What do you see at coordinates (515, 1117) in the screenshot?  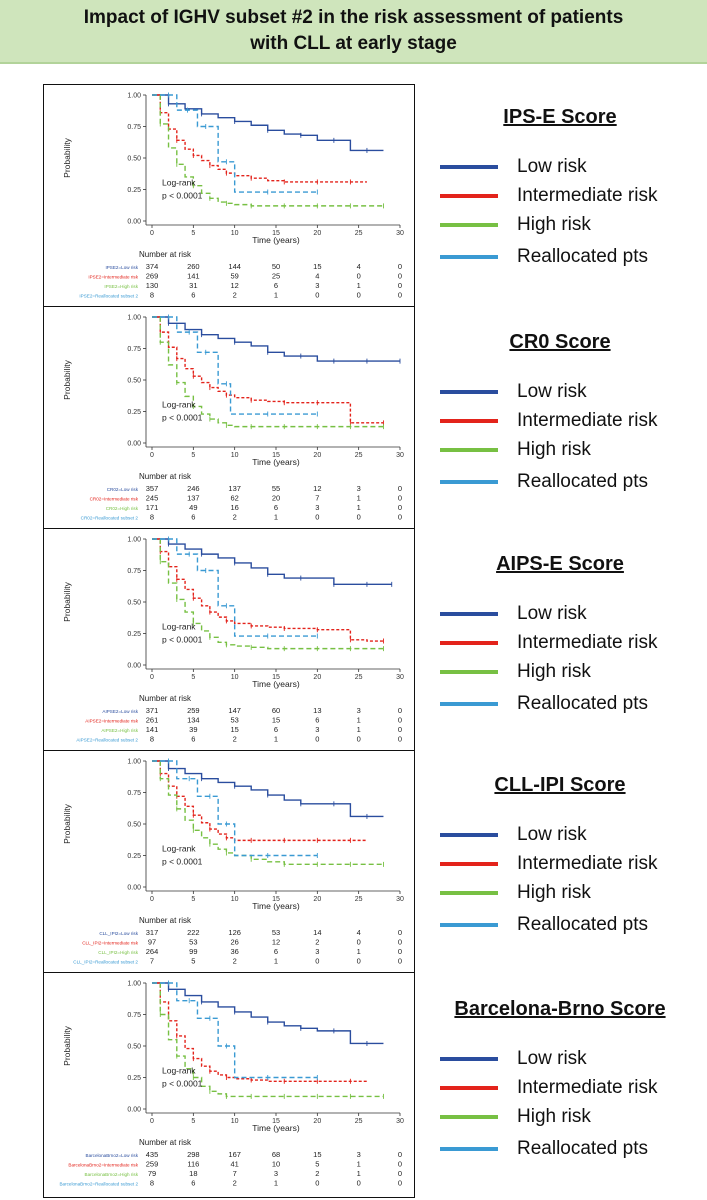 I see `legend-entry-high: High risk` at bounding box center [515, 1117].